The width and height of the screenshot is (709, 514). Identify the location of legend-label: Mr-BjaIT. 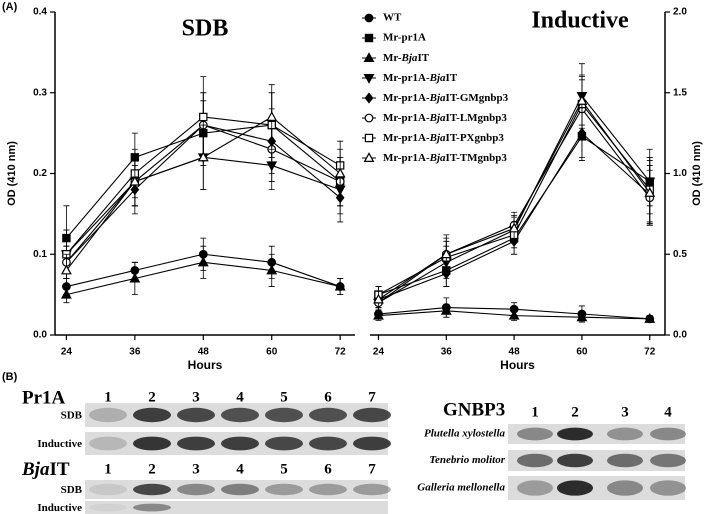
(406, 58).